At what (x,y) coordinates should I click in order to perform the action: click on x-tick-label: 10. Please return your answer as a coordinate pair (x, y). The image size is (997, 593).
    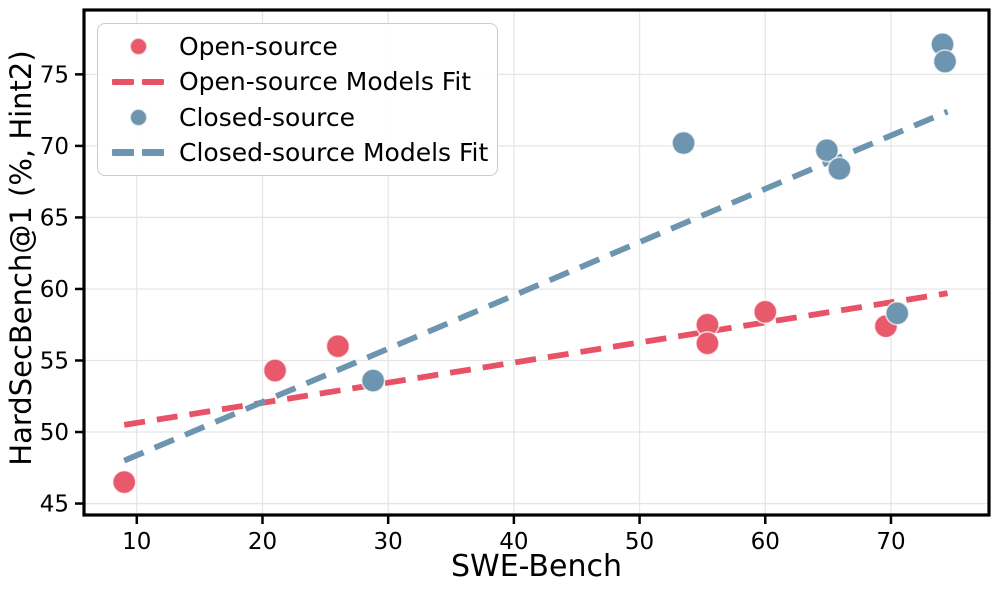
    Looking at the image, I should click on (136, 542).